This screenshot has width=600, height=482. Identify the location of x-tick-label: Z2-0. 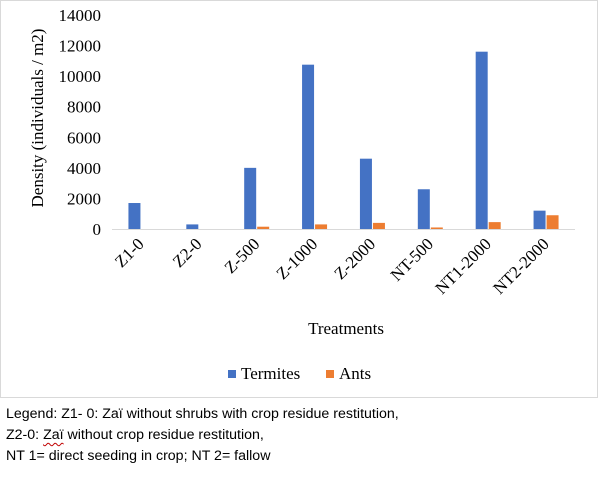
(187, 252).